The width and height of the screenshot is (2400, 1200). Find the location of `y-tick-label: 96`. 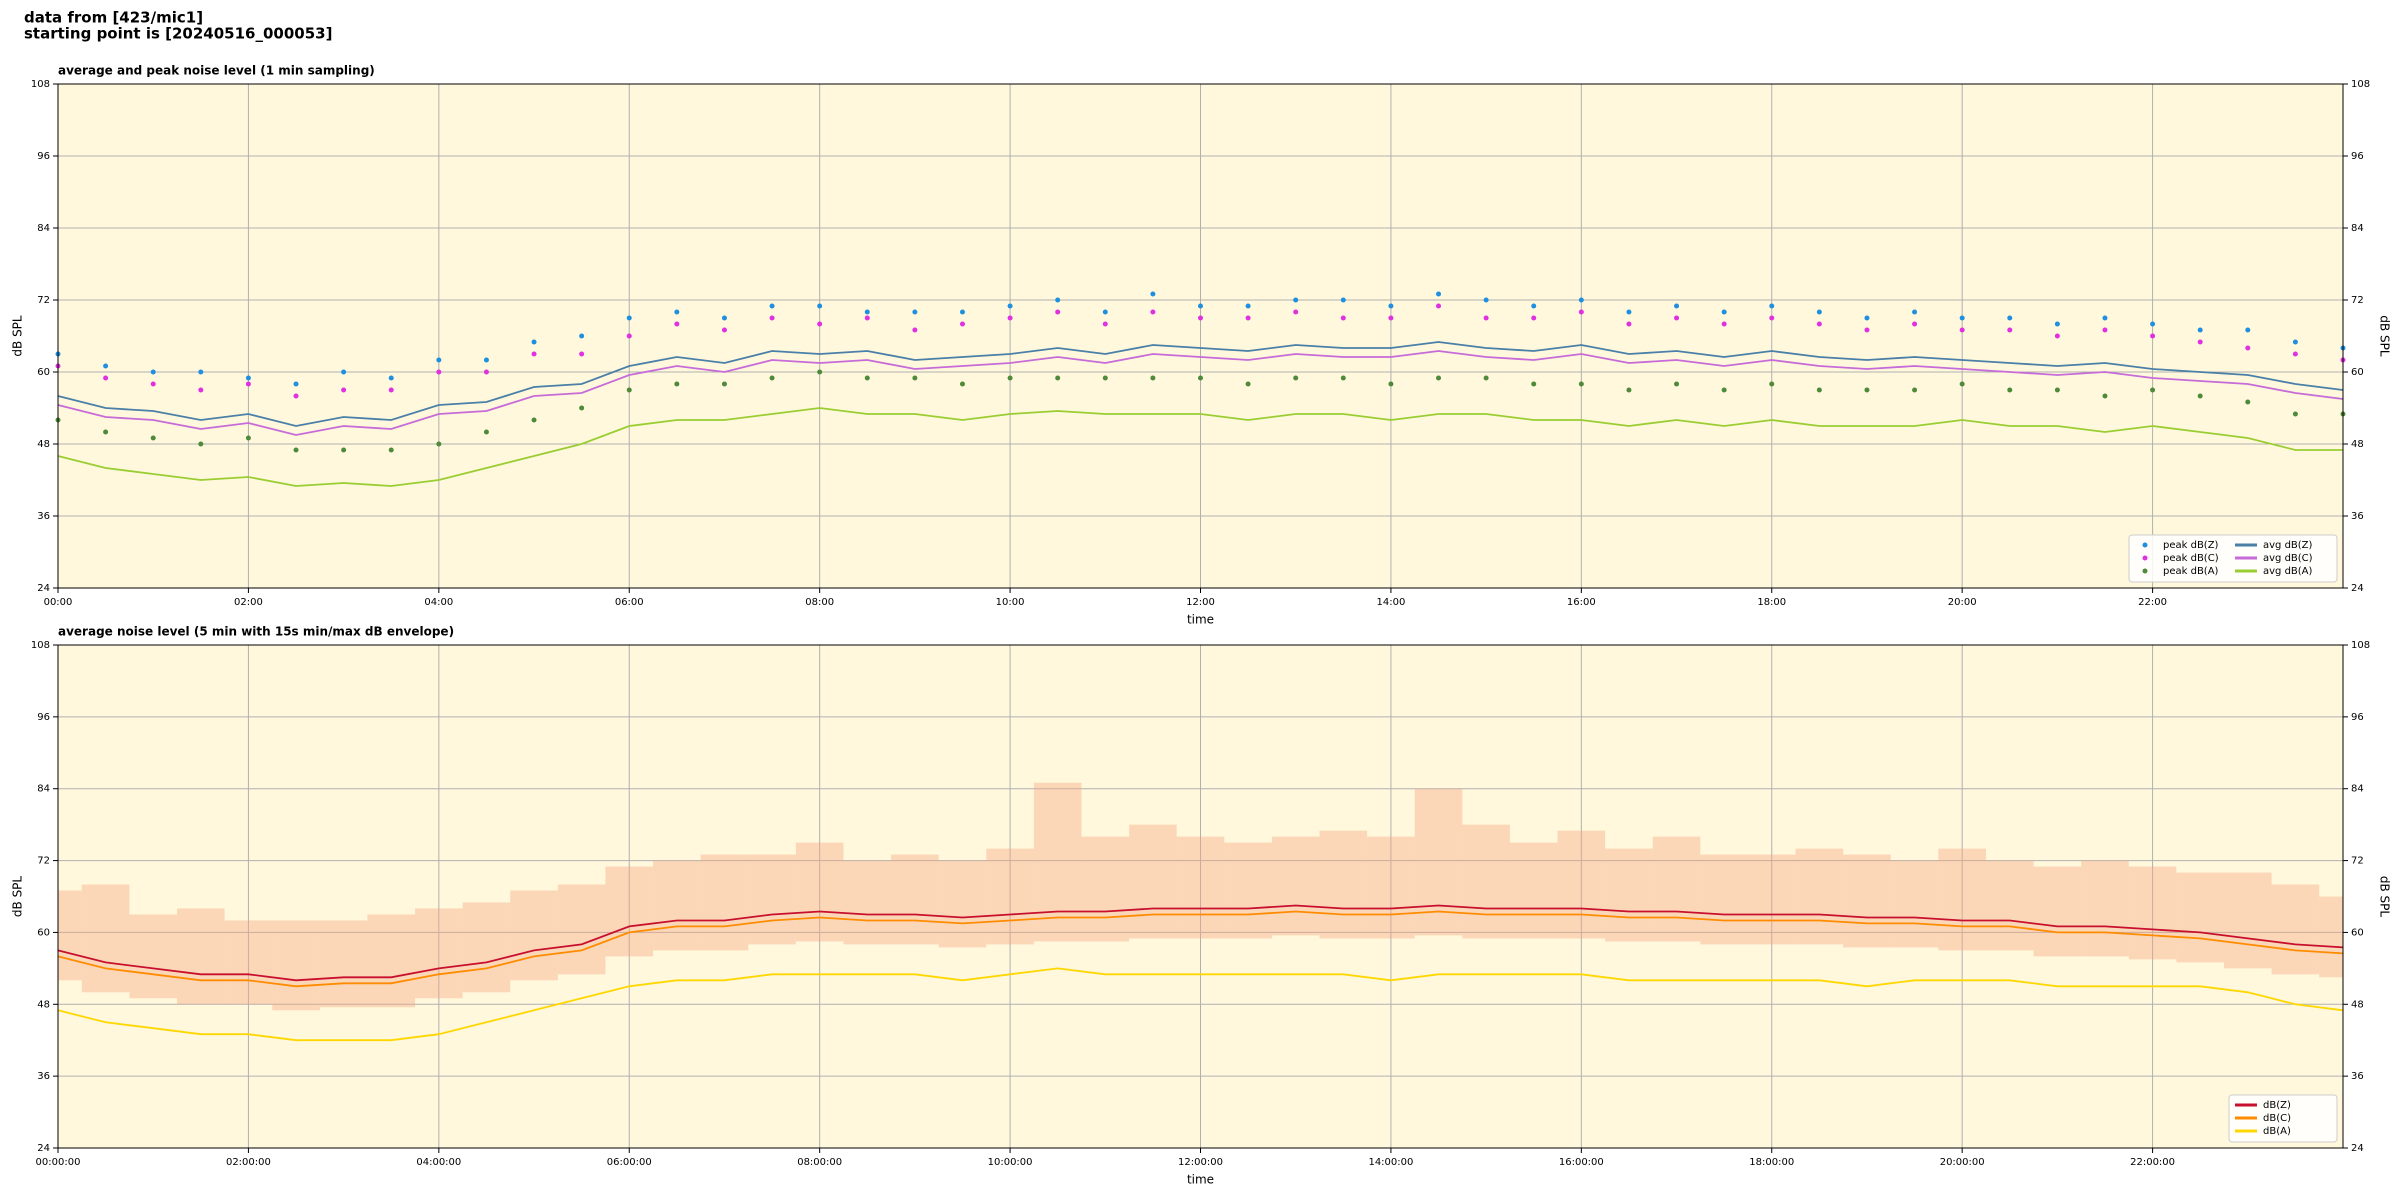

y-tick-label: 96 is located at coordinates (2357, 717).